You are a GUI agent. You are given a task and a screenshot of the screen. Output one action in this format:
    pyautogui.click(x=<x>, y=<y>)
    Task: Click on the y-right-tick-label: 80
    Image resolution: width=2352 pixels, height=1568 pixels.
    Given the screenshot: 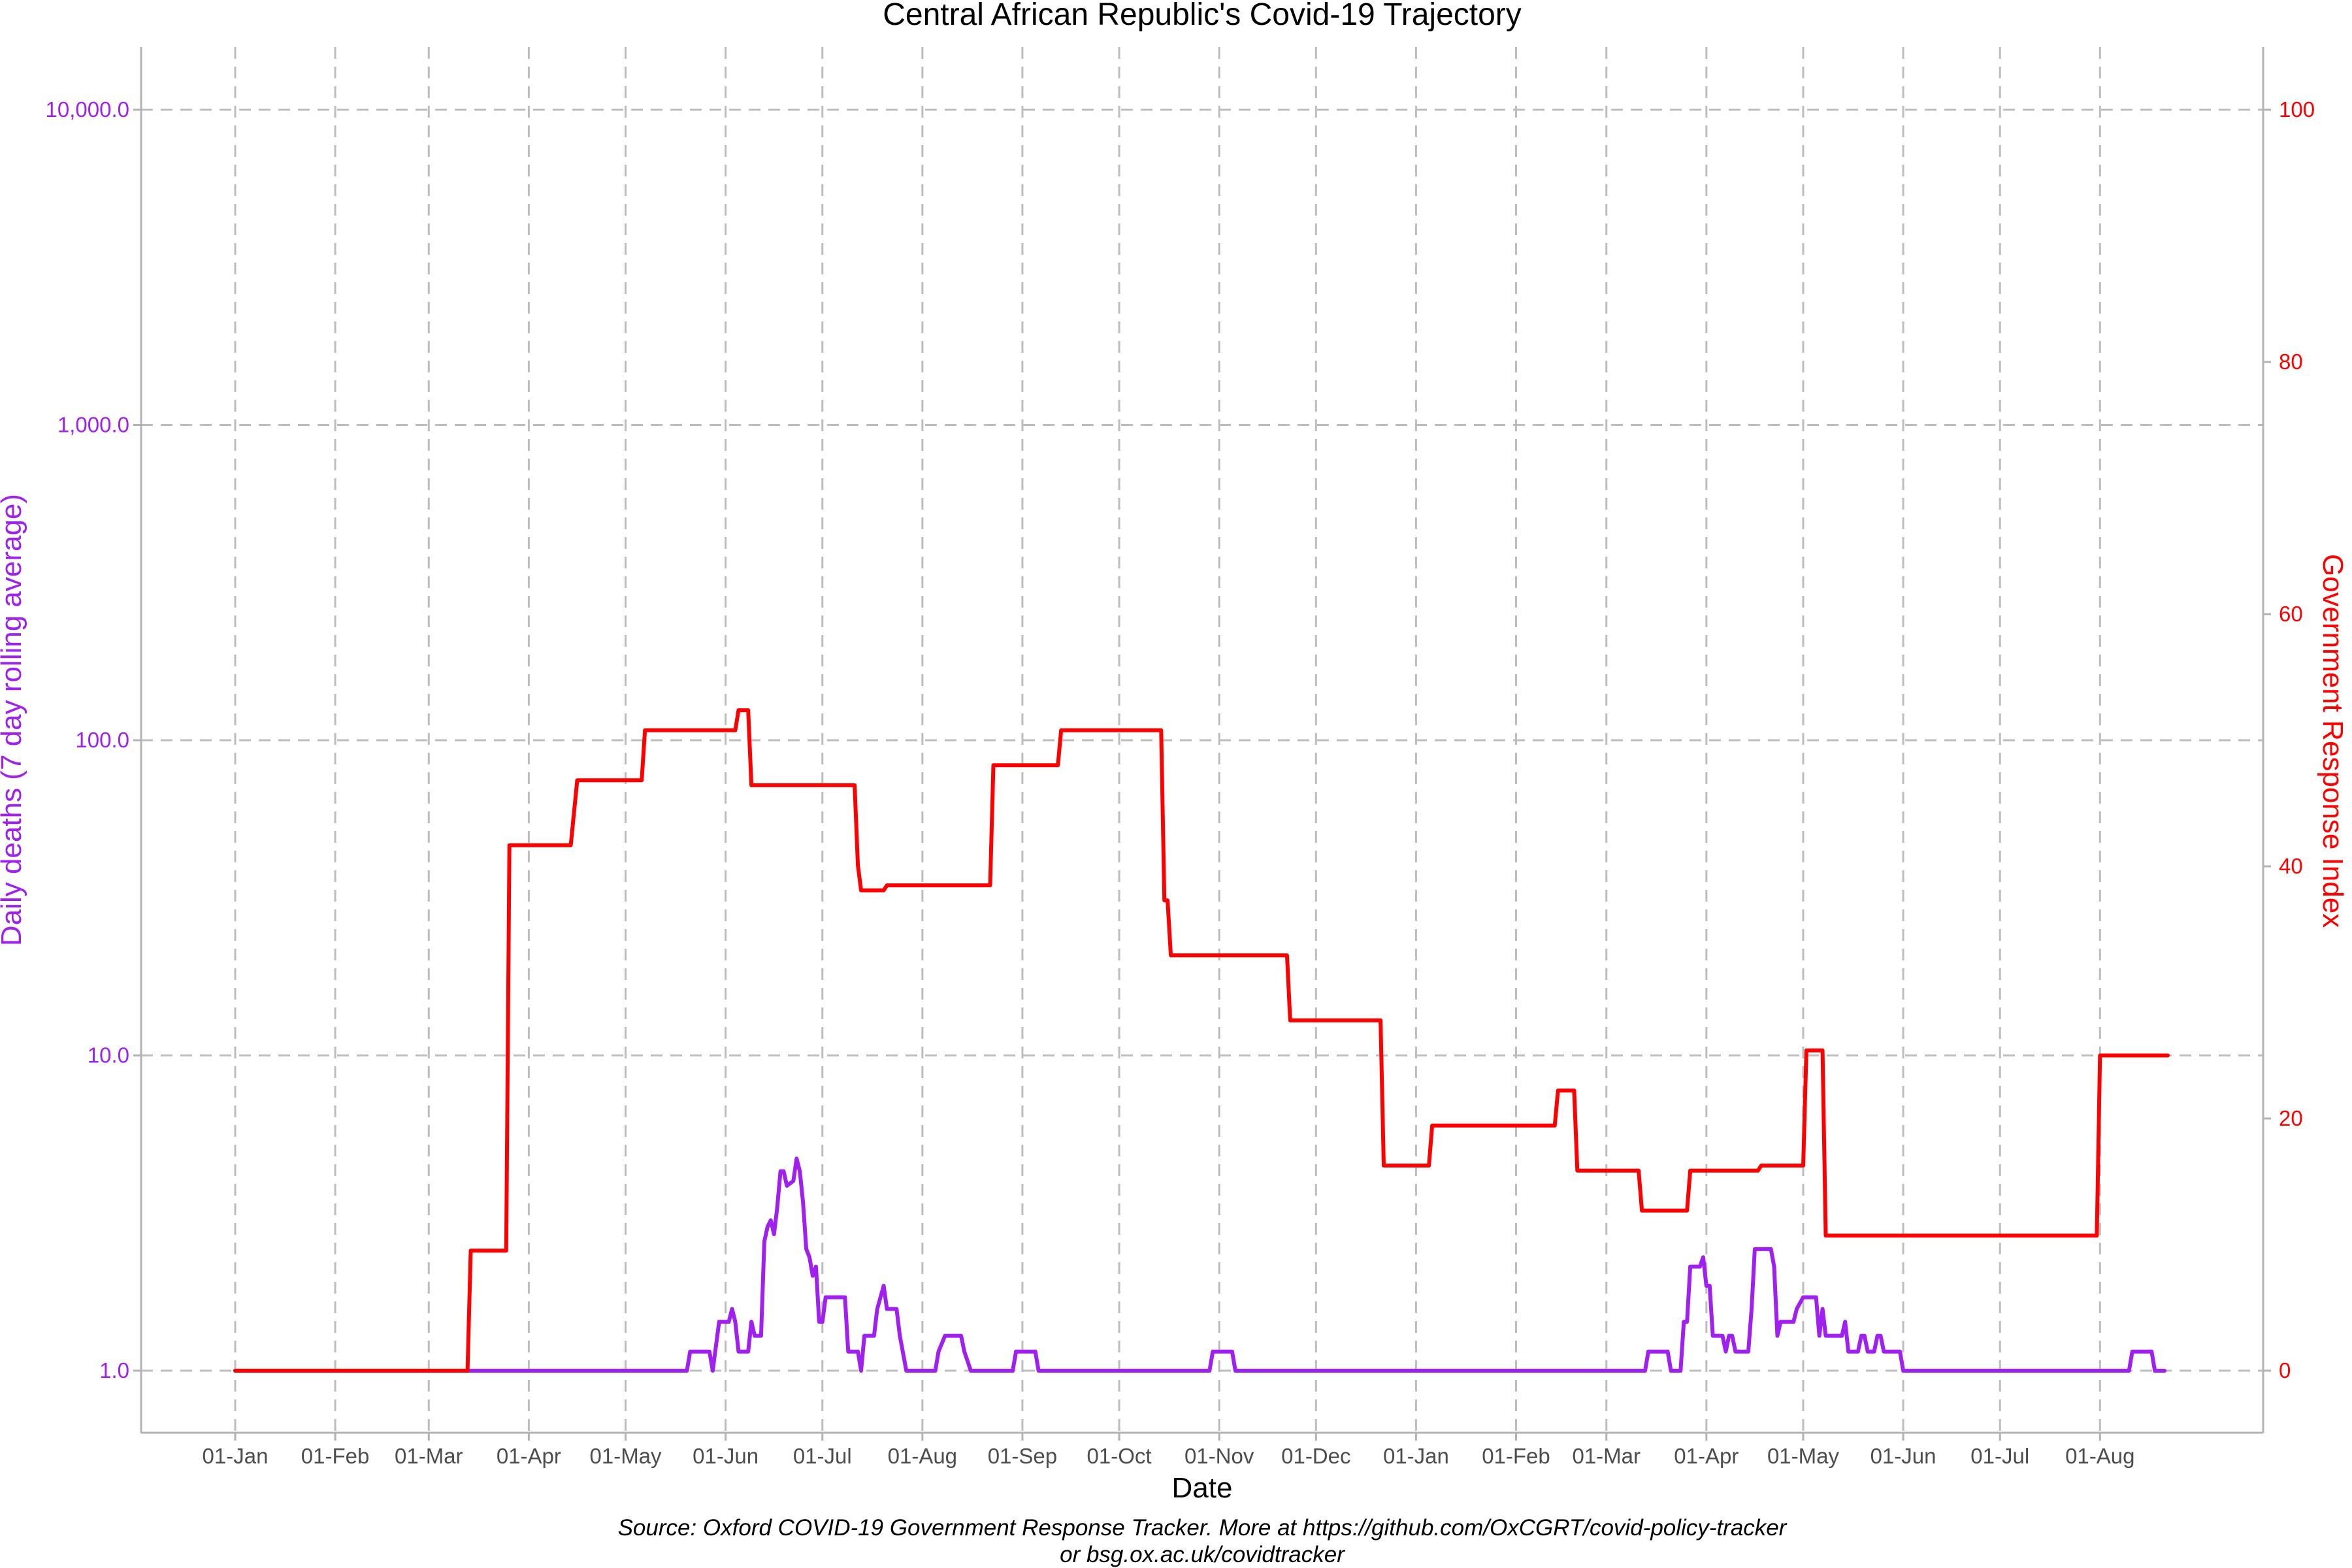 What is the action you would take?
    pyautogui.click(x=2291, y=362)
    